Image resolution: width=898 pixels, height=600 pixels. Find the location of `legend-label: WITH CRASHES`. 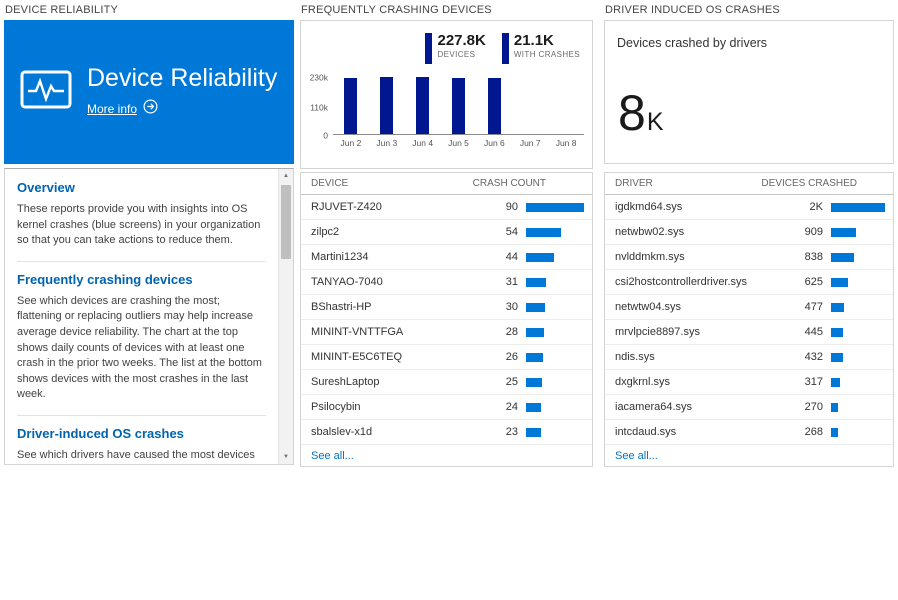

legend-label: WITH CRASHES is located at coordinates (546, 54).